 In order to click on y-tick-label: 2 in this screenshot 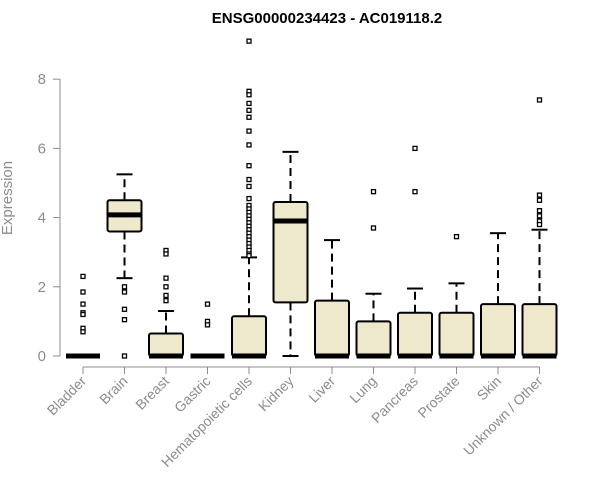, I will do `click(42, 287)`.